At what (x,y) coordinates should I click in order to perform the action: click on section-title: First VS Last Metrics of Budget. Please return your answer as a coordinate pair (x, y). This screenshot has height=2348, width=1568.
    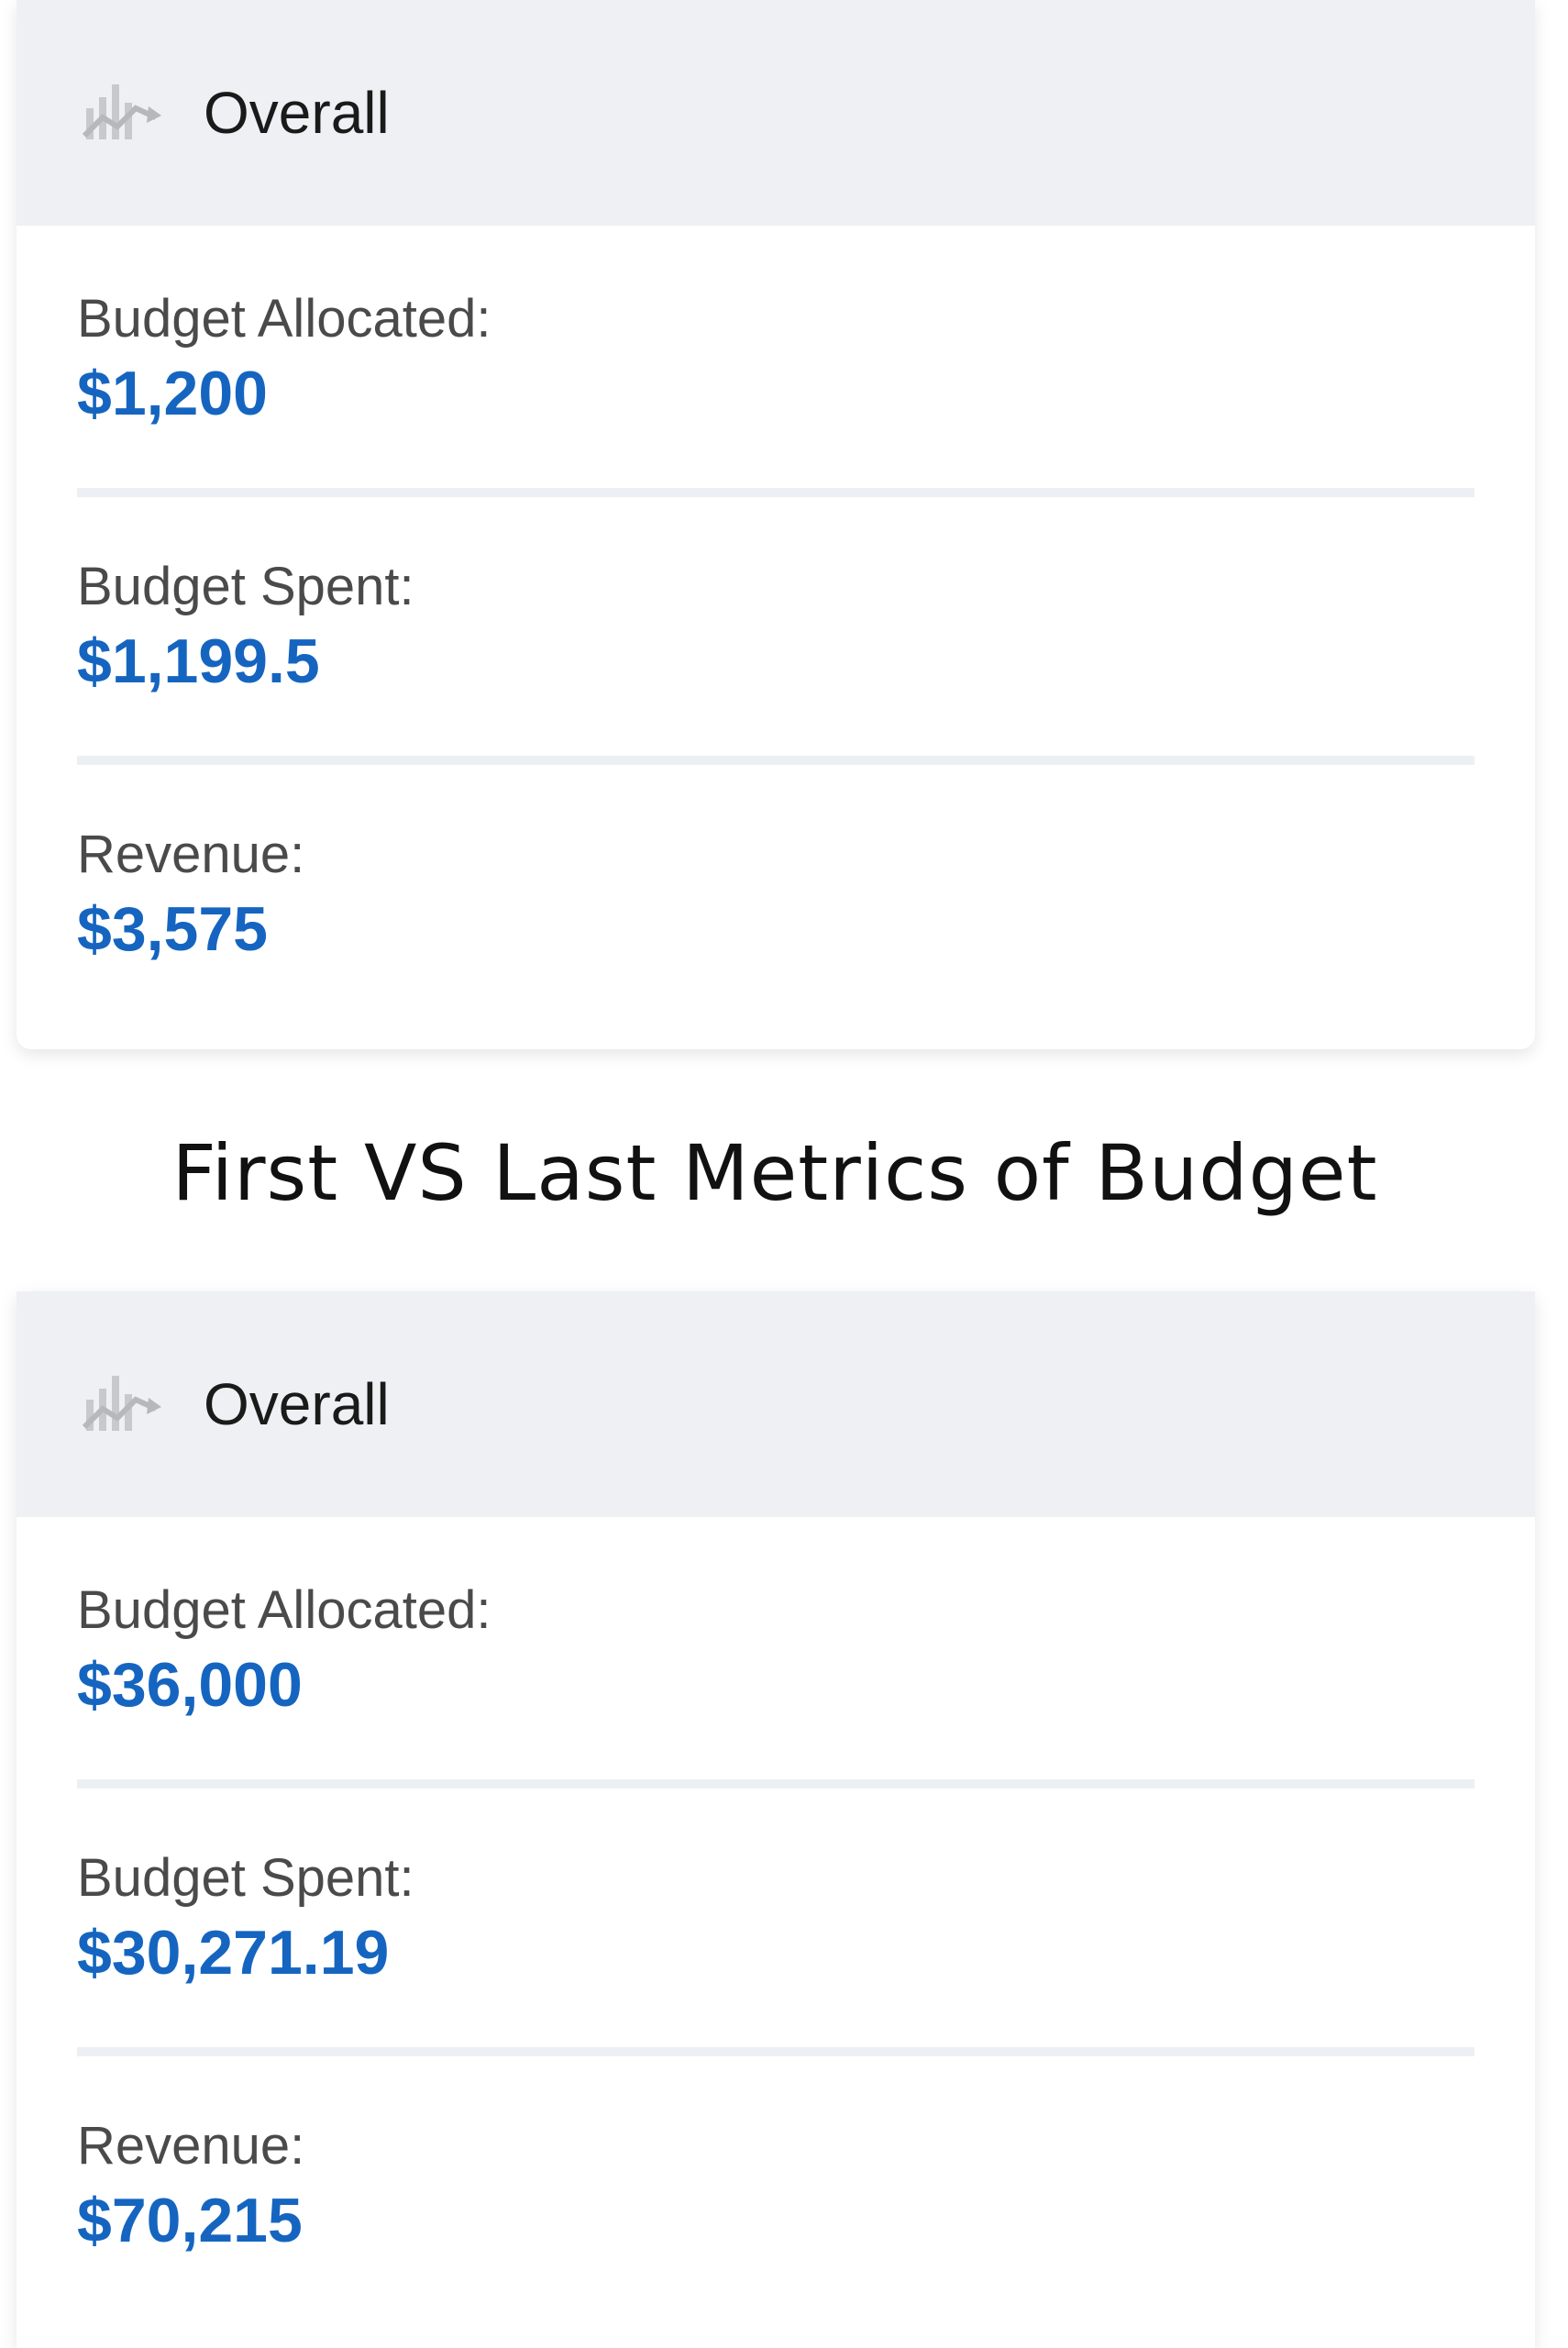
    Looking at the image, I should click on (775, 1173).